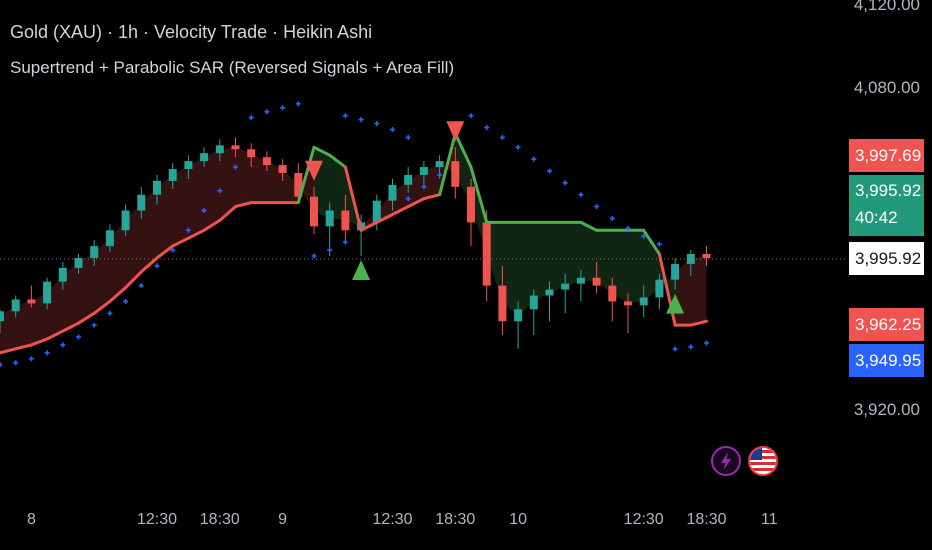 The height and width of the screenshot is (550, 932). Describe the element at coordinates (886, 7) in the screenshot. I see `price-axis-label: 4,120.00` at that location.